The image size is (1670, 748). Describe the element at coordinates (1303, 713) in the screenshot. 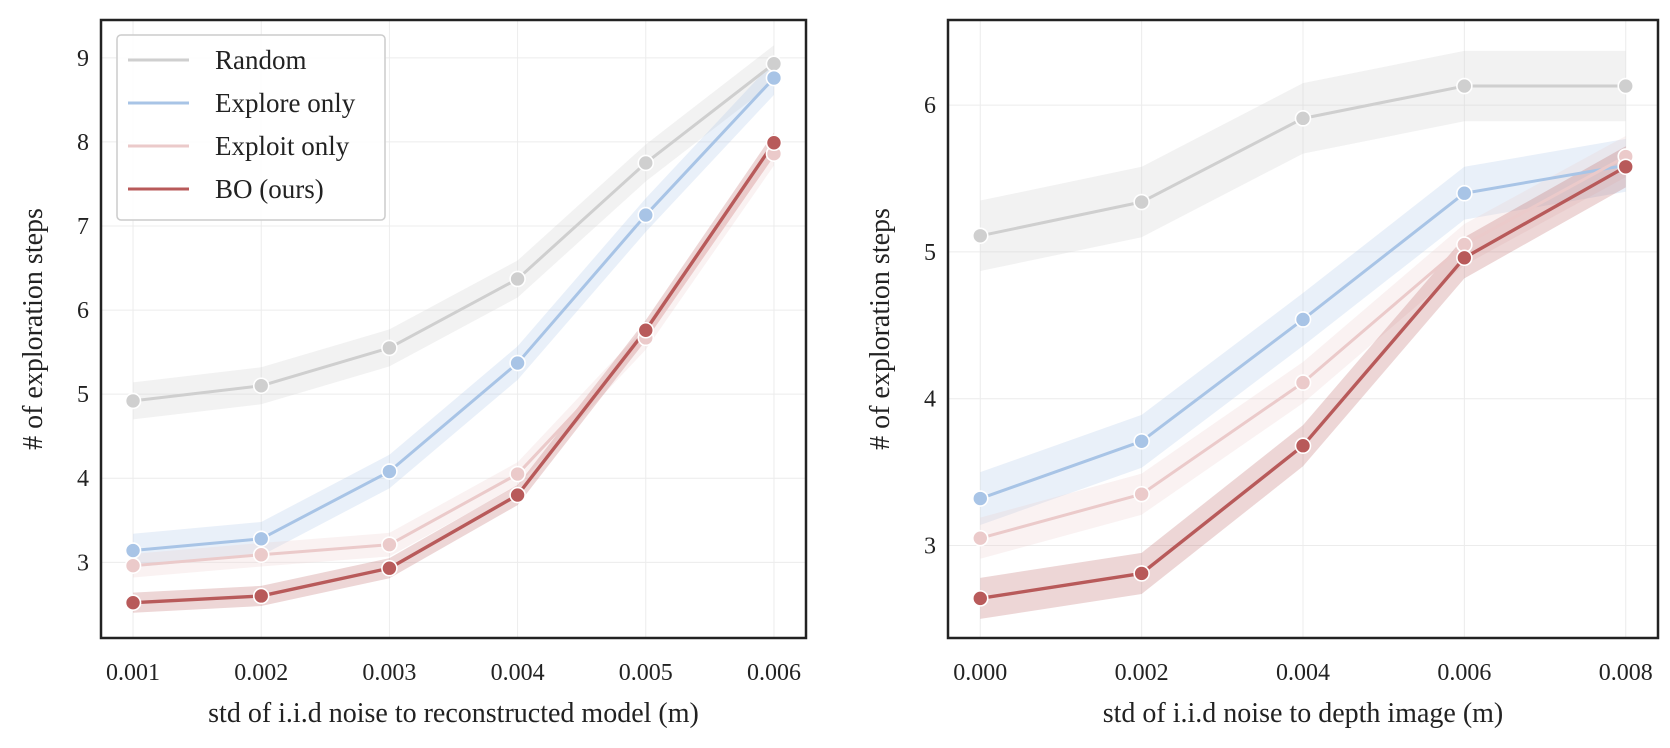

I see `x-axis-label: std of i.i.d noise to depth image (m)` at that location.